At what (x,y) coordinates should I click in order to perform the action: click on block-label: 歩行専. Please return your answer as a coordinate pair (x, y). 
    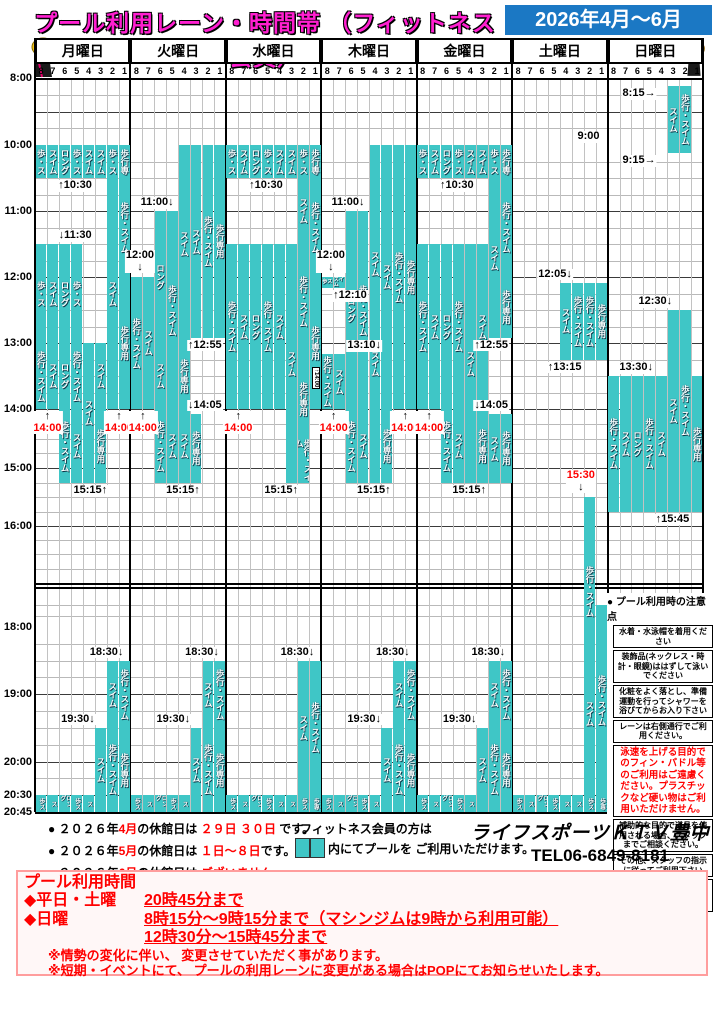
    Looking at the image, I should click on (506, 161).